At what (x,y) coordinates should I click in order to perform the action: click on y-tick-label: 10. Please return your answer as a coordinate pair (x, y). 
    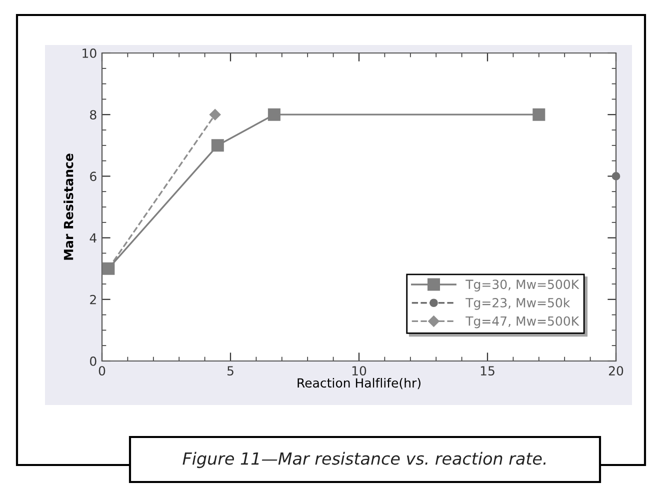
    Looking at the image, I should click on (89, 53).